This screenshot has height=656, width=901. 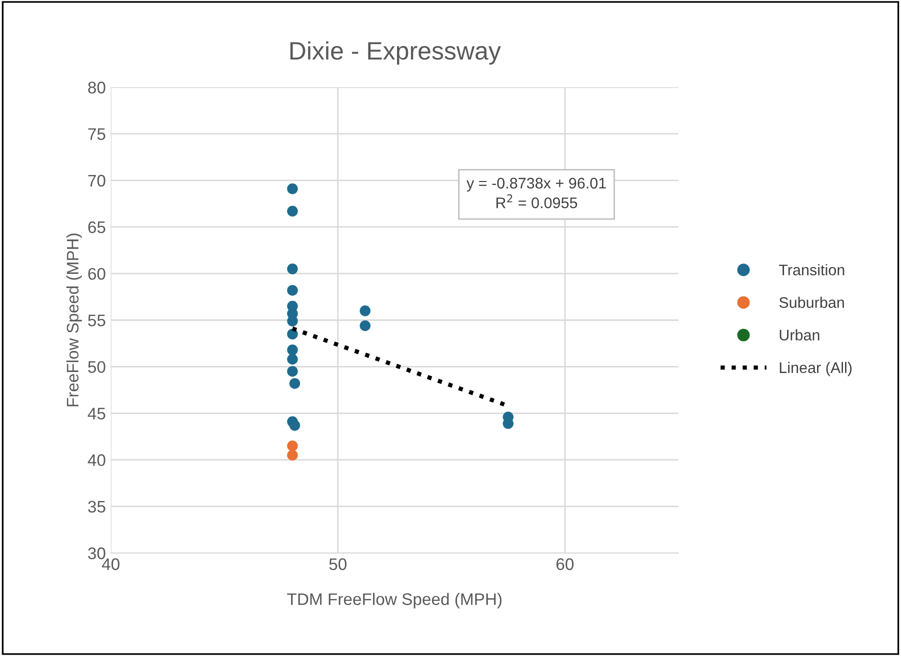 I want to click on annotation: R$^{2}$ = 0.0955, so click(x=537, y=201).